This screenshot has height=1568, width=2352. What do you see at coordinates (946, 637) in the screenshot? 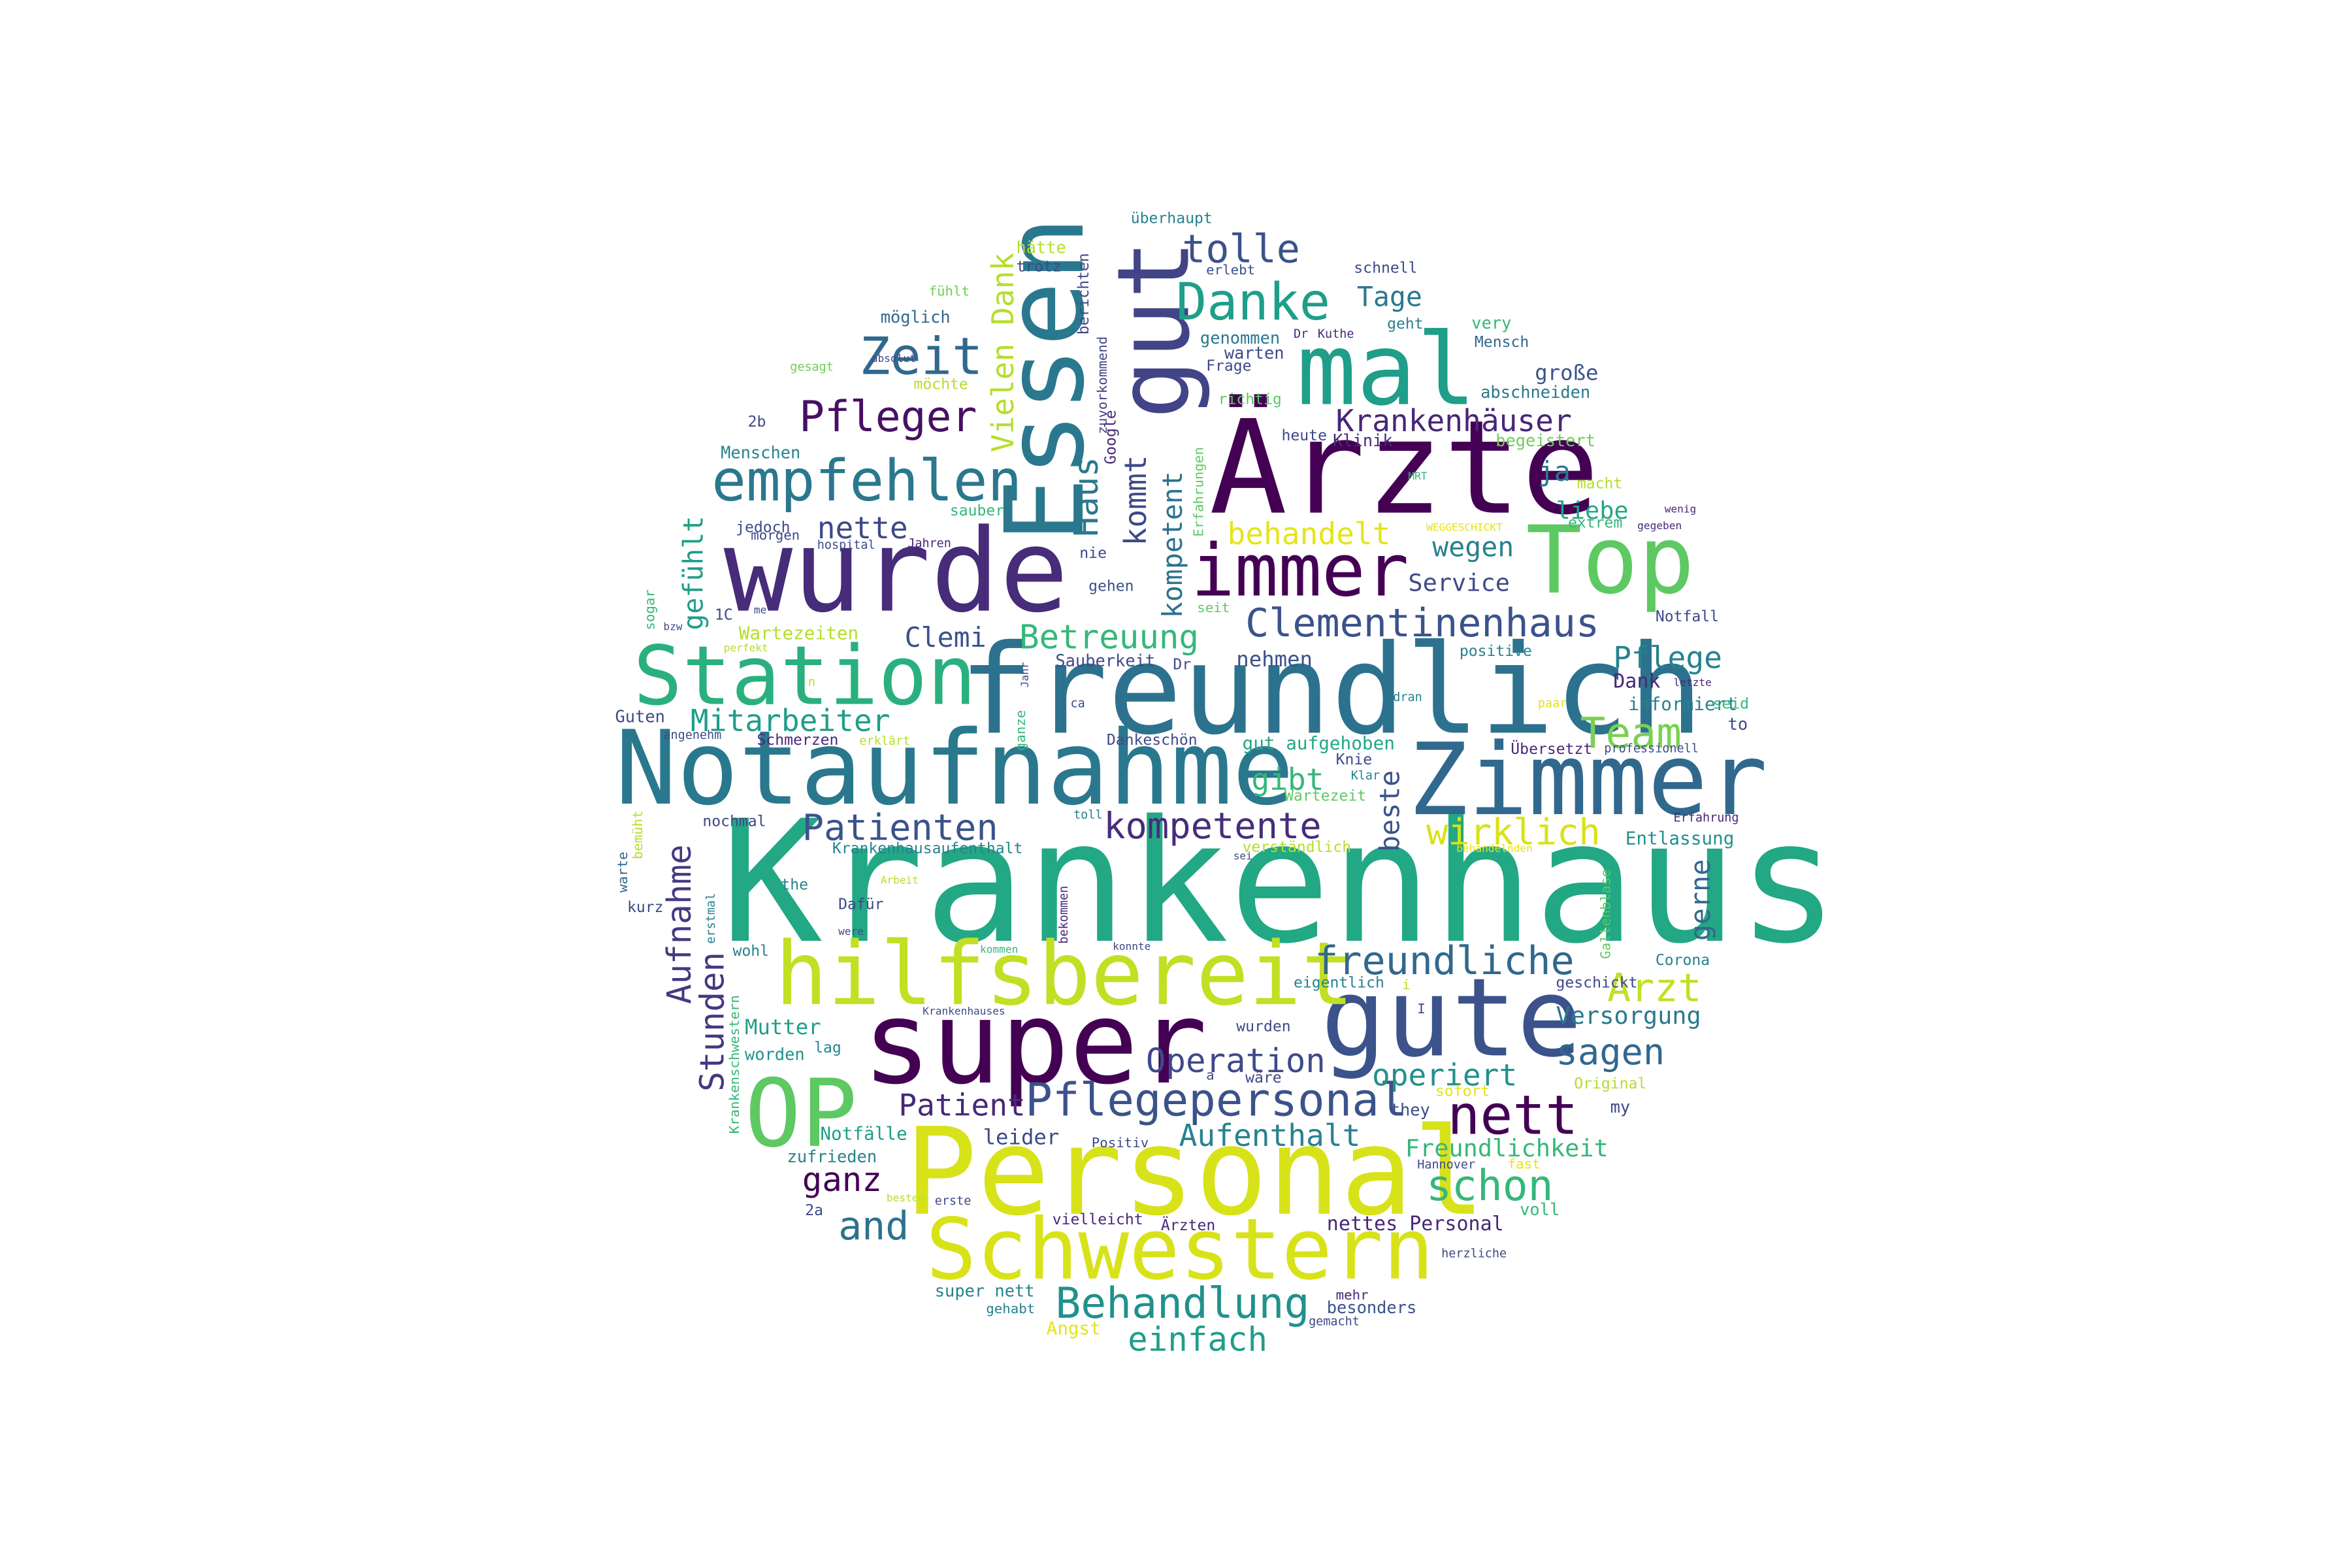
I see `word-clemi-57: Clemi` at bounding box center [946, 637].